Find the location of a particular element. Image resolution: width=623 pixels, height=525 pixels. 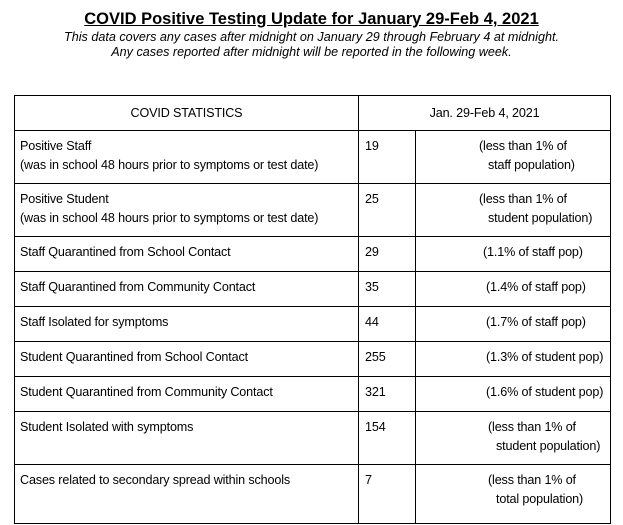

row-count: 321 is located at coordinates (387, 394).